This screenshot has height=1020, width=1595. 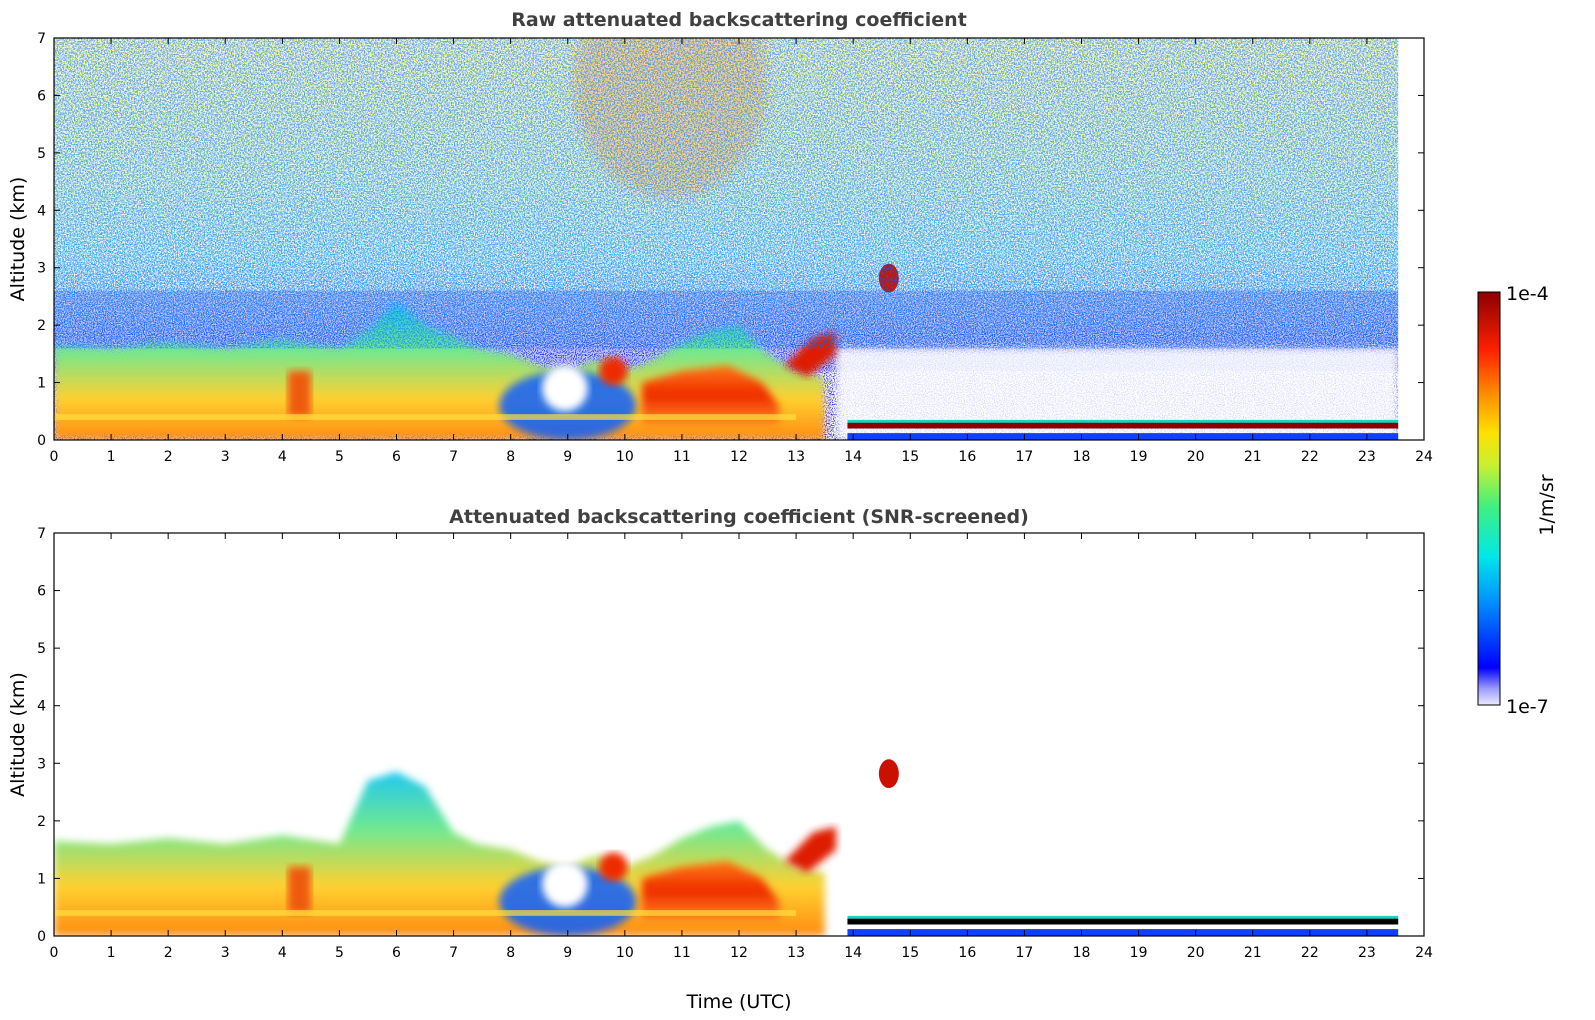 I want to click on colorbar-max-label: 1e-4, so click(x=1527, y=294).